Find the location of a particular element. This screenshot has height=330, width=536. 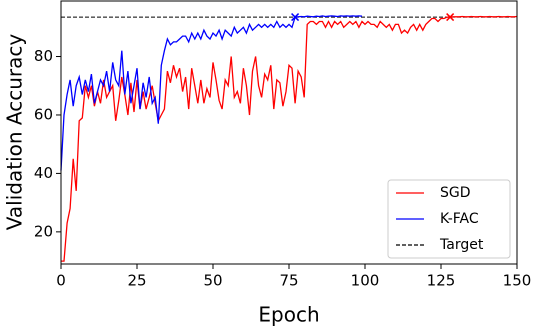

y-tick-label: 60 is located at coordinates (43, 114).